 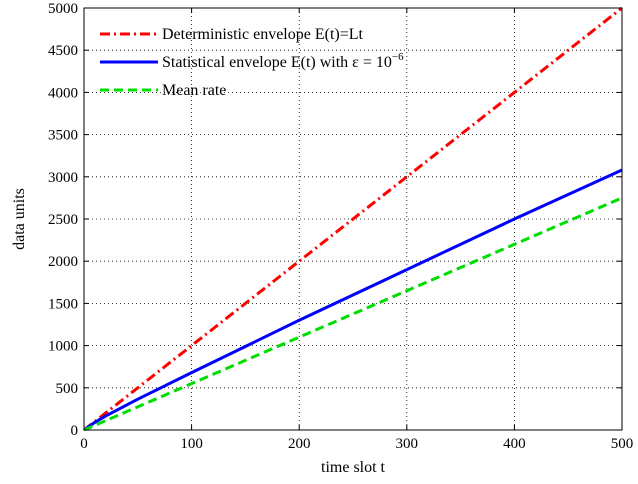 I want to click on legend-label-3: Mean rate, so click(x=194, y=90).